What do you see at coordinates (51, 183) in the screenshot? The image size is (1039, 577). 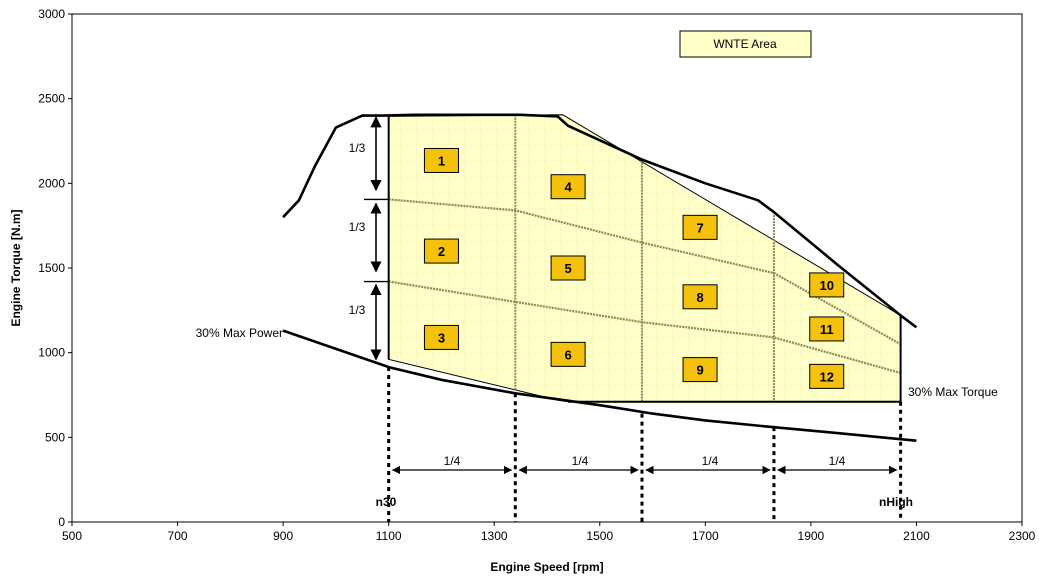 I see `y-tick-label: 2000` at bounding box center [51, 183].